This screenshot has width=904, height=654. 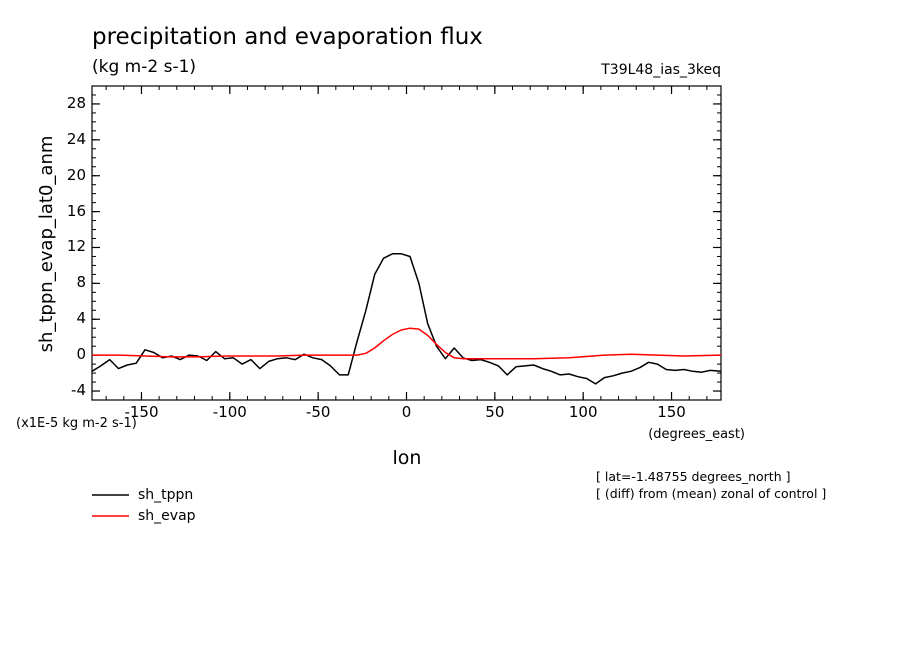 I want to click on legend-label-sh-evap: sh_evap, so click(x=167, y=516).